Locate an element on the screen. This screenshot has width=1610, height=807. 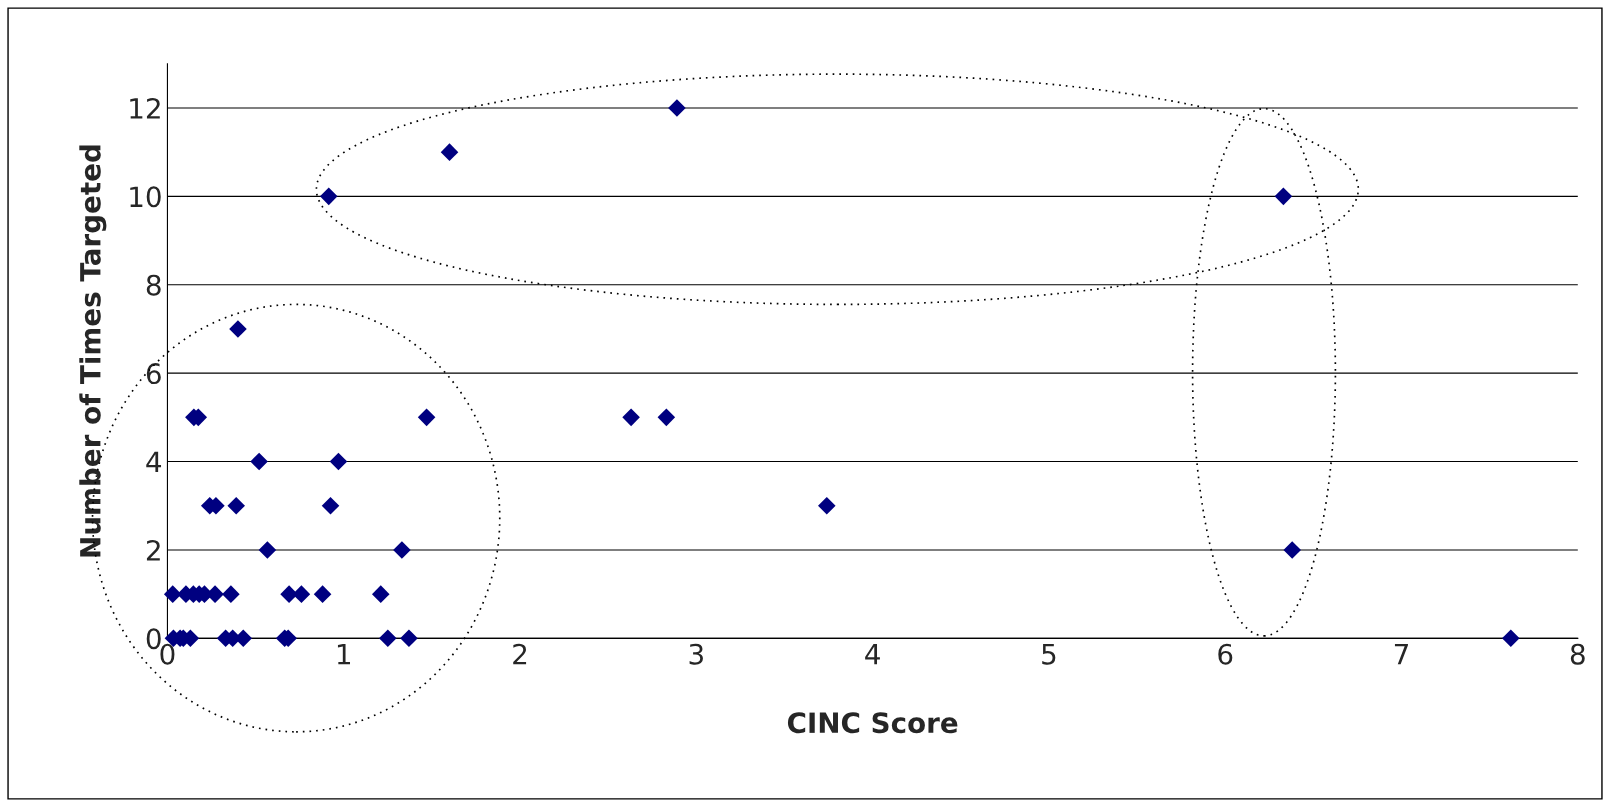
x-tick-label: 8 is located at coordinates (1577, 654).